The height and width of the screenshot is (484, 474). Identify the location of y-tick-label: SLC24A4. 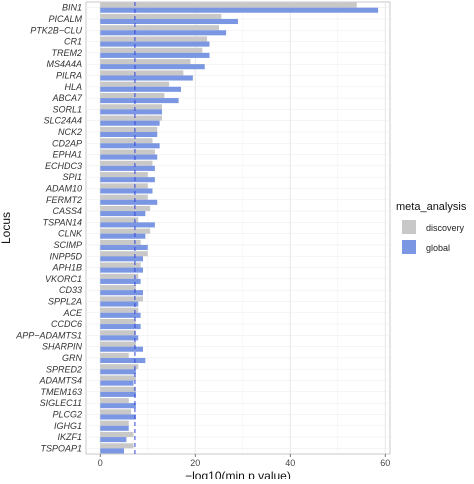
(62, 121).